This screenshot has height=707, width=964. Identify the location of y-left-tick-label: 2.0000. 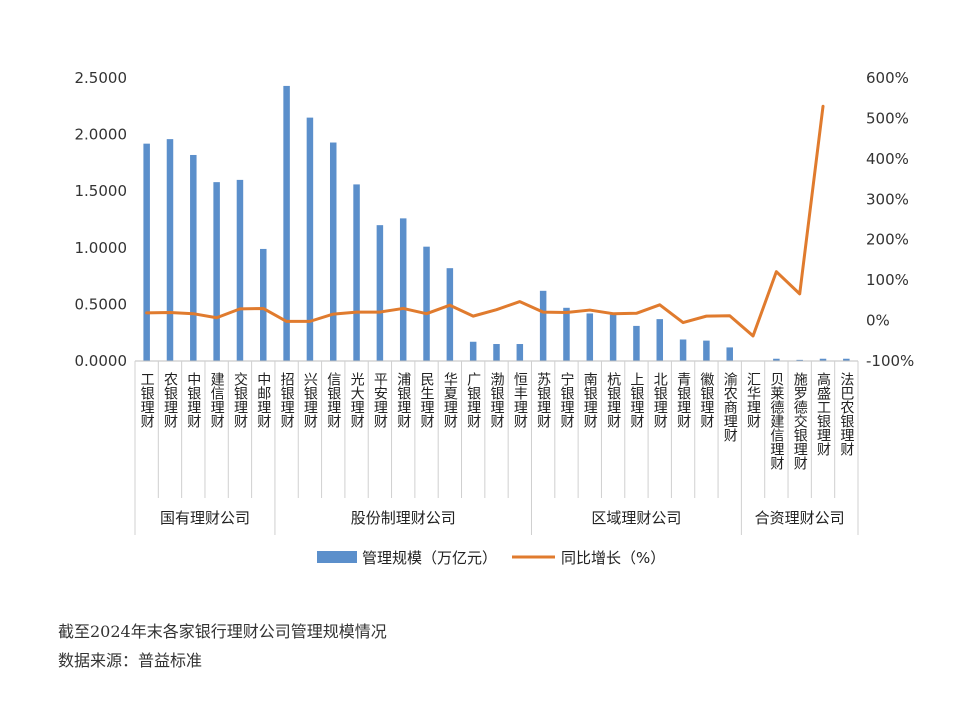
(101, 135).